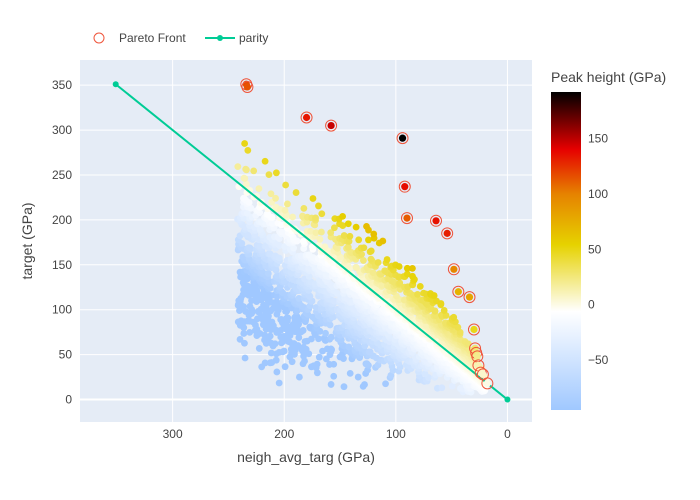  Describe the element at coordinates (253, 38) in the screenshot. I see `legend-parity-label: parity` at that location.